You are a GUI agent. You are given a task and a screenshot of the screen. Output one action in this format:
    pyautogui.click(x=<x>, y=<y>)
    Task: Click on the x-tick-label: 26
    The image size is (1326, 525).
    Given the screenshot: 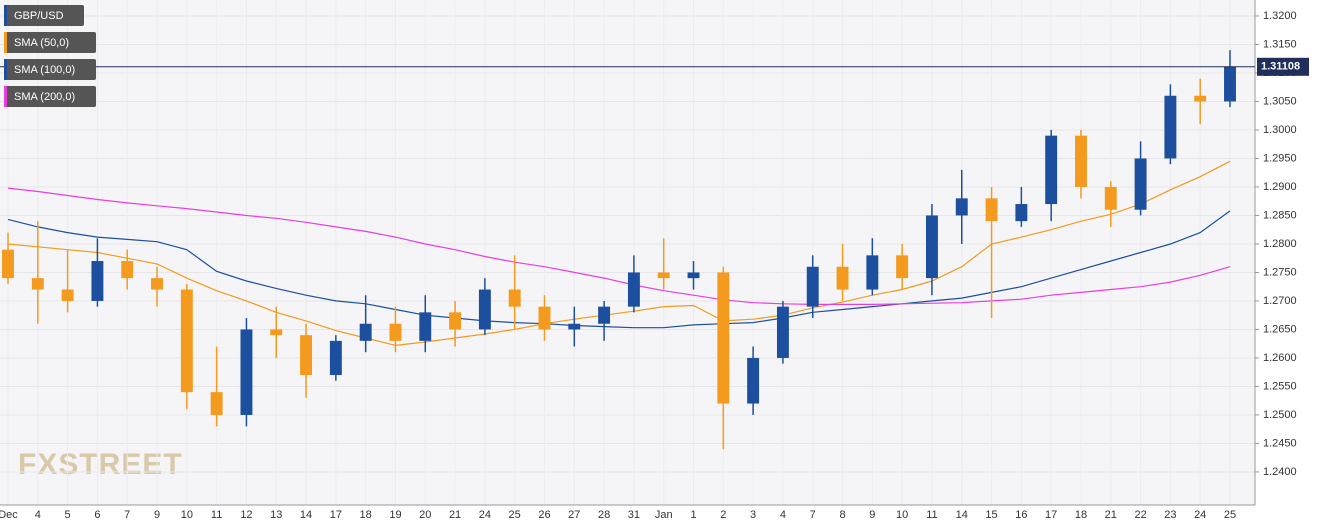 What is the action you would take?
    pyautogui.click(x=544, y=515)
    